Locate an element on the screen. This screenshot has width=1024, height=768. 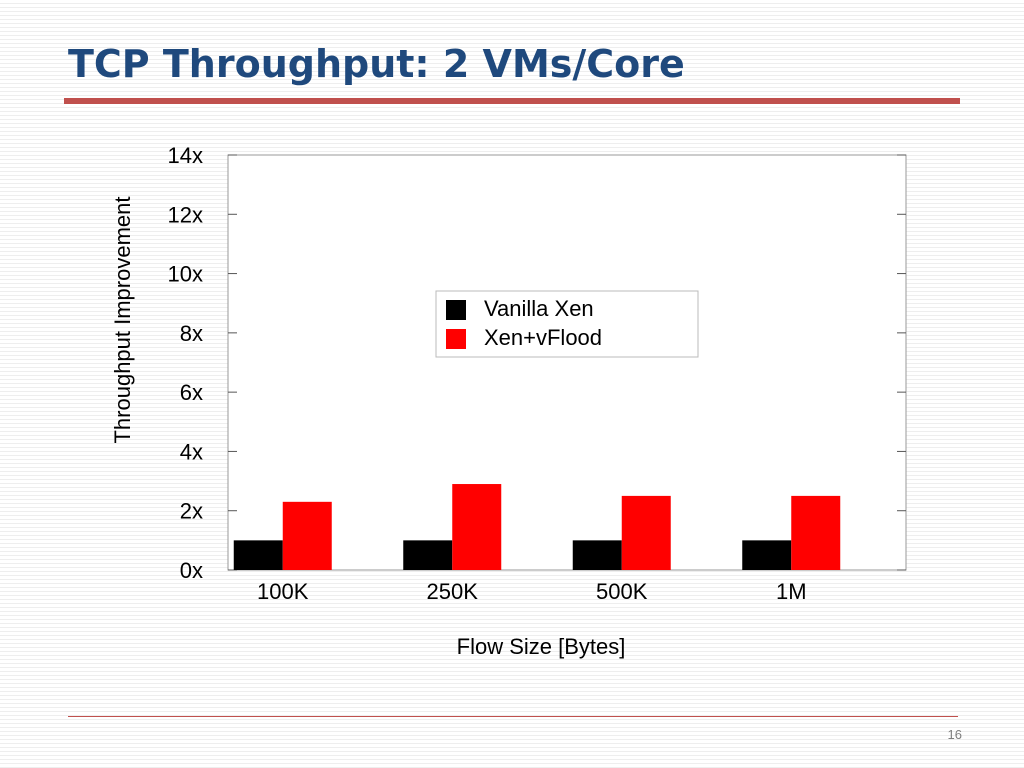
legend-label: Xen+vFlood is located at coordinates (543, 337).